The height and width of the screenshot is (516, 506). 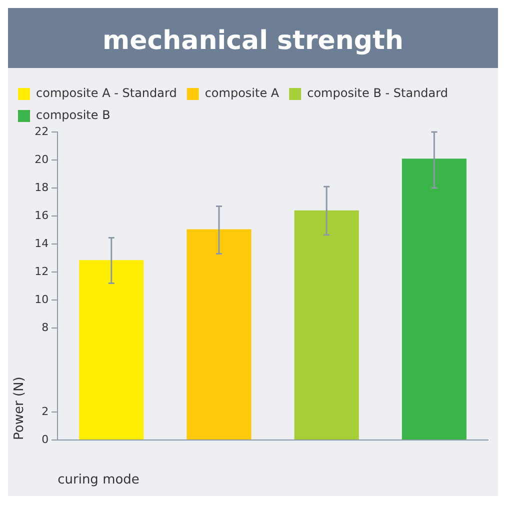 I want to click on y-tick-label: 14, so click(x=41, y=243).